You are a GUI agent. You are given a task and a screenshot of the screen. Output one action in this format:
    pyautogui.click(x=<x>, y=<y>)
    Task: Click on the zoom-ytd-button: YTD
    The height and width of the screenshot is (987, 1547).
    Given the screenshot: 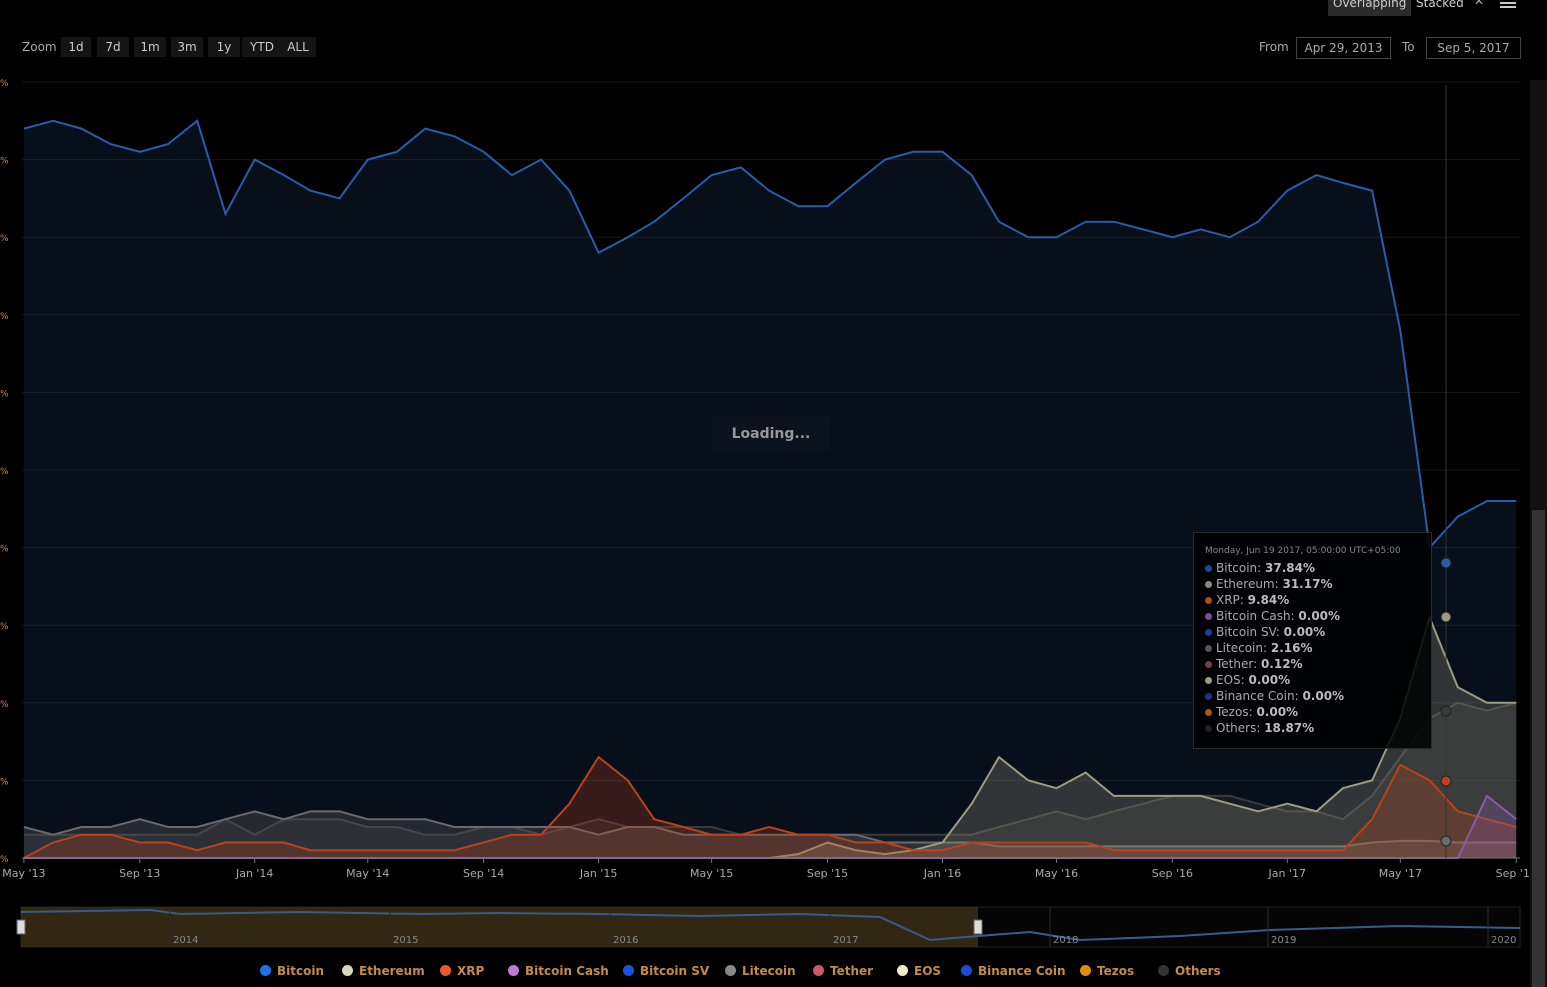 What is the action you would take?
    pyautogui.click(x=262, y=47)
    